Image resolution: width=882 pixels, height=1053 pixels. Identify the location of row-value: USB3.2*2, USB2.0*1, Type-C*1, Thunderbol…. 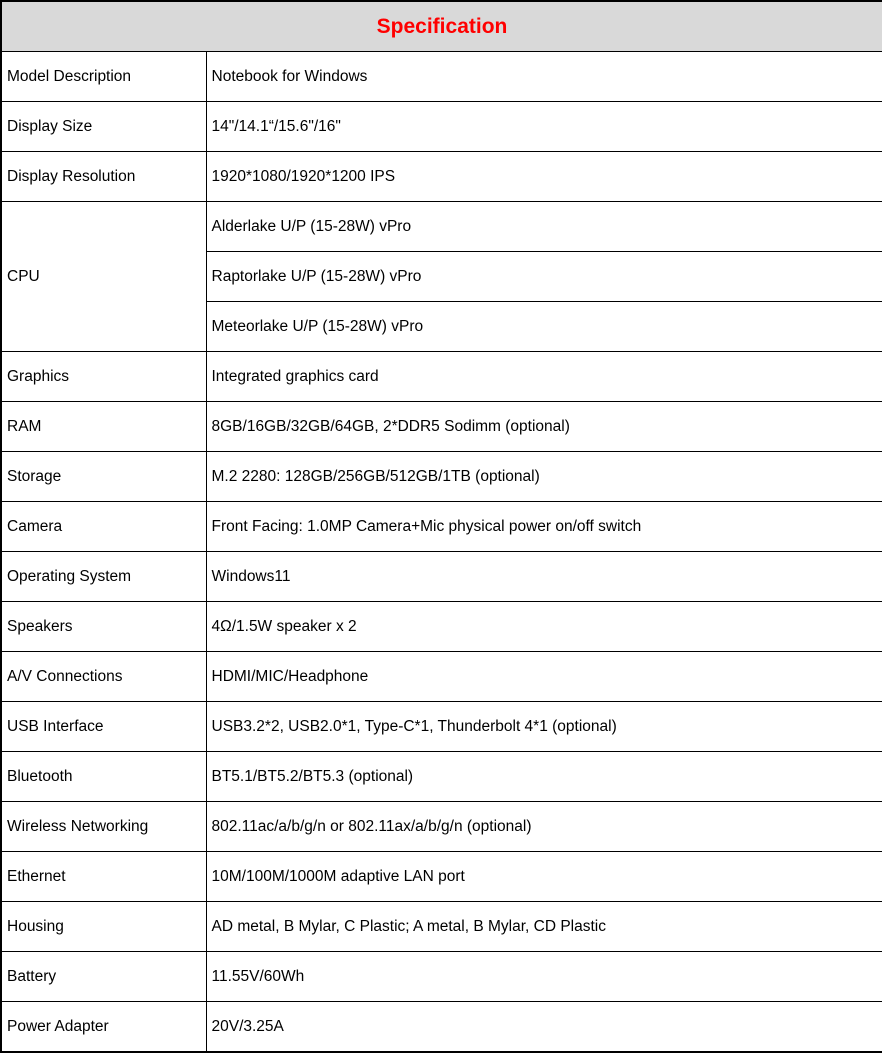
(543, 726).